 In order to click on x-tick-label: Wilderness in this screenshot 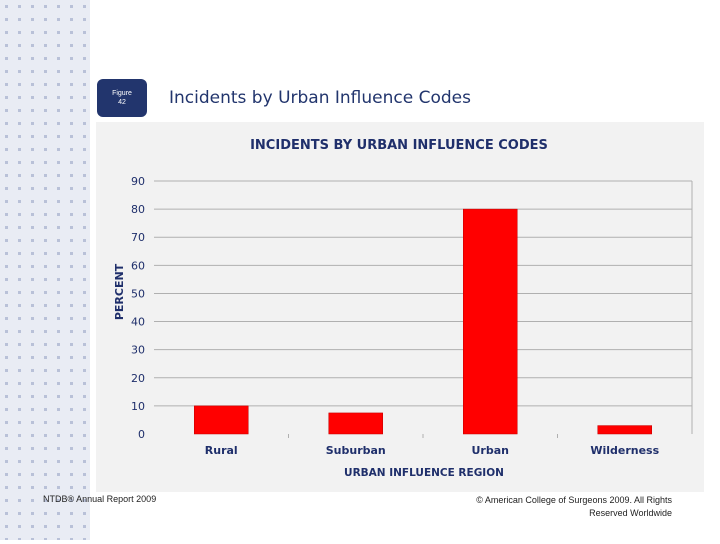, I will do `click(624, 450)`.